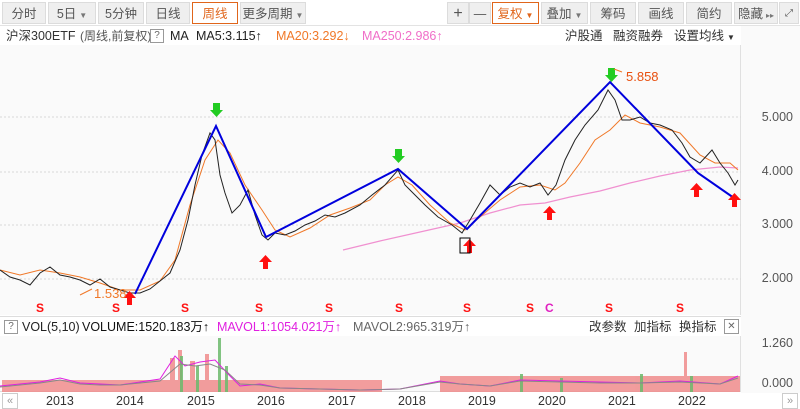 The width and height of the screenshot is (800, 409). I want to click on tab-fenshi: 分时, so click(24, 13).